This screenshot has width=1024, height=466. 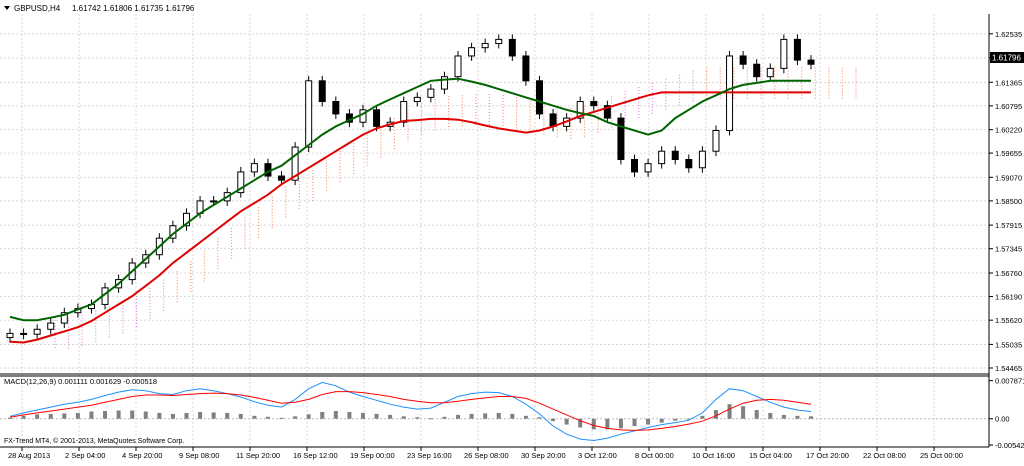 I want to click on current-price-label: 1.61796, so click(x=1006, y=58).